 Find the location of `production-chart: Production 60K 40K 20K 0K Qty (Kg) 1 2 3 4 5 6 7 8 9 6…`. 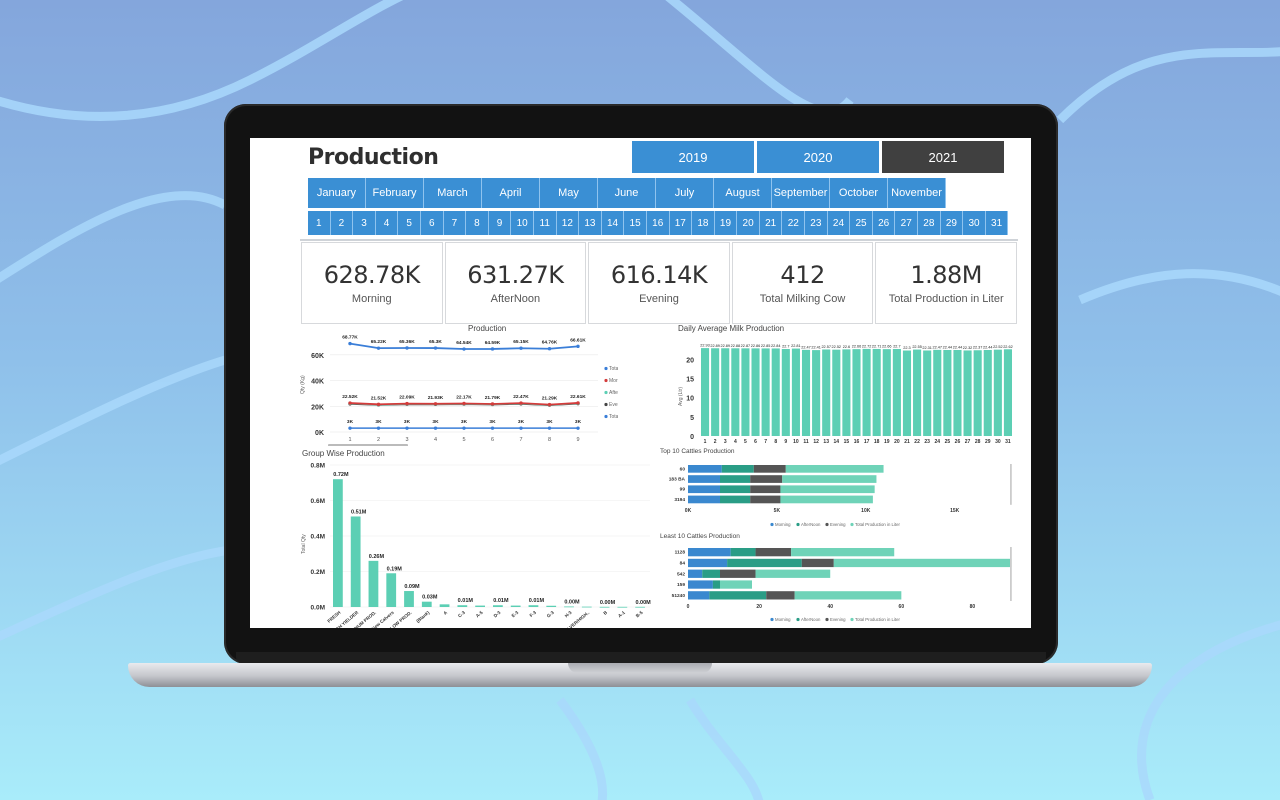

production-chart: Production 60K 40K 20K 0K Qty (Kg) 1 2 3 4 5 6 7 8 9 6… is located at coordinates (480, 385).